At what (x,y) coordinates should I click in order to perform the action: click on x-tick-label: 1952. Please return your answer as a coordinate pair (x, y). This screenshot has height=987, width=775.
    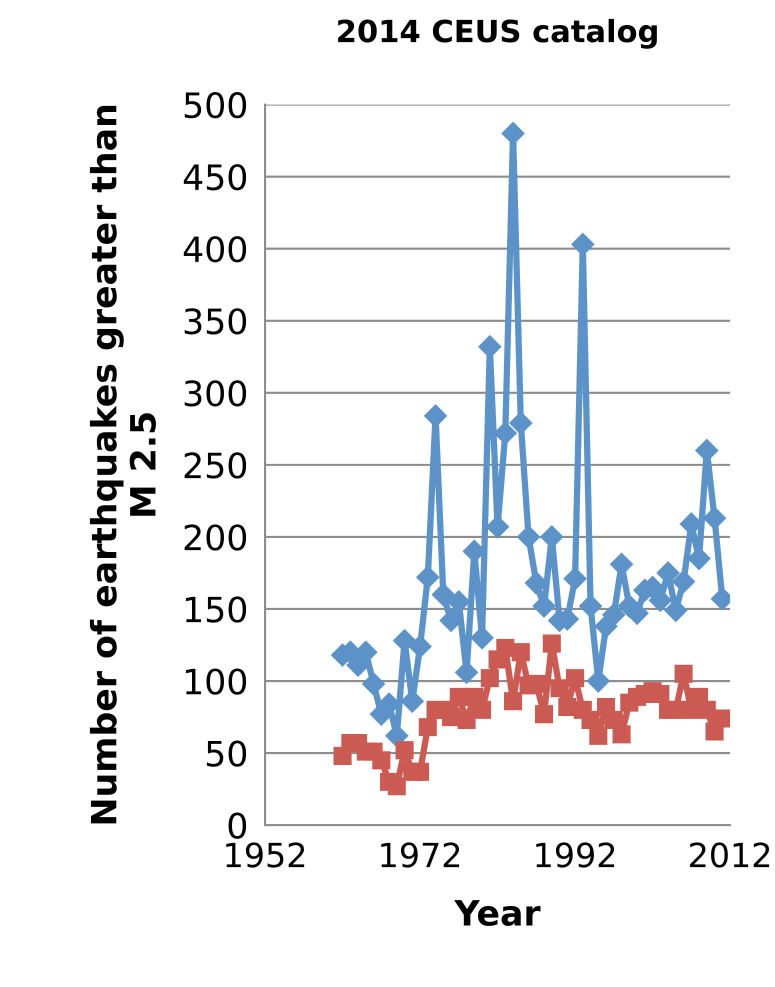
    Looking at the image, I should click on (265, 855).